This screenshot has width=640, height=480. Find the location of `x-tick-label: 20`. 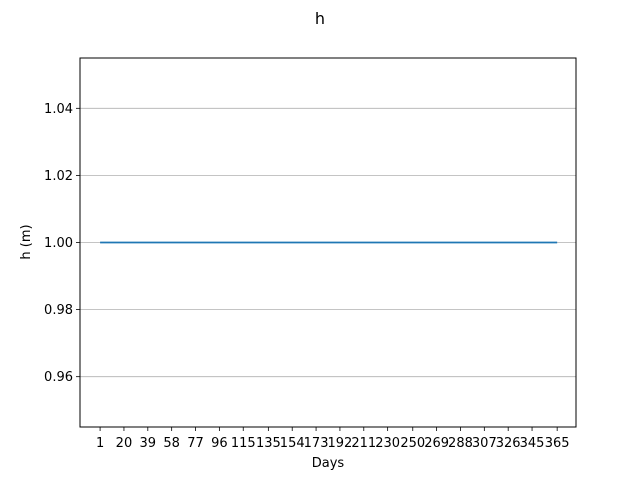

x-tick-label: 20 is located at coordinates (124, 443).